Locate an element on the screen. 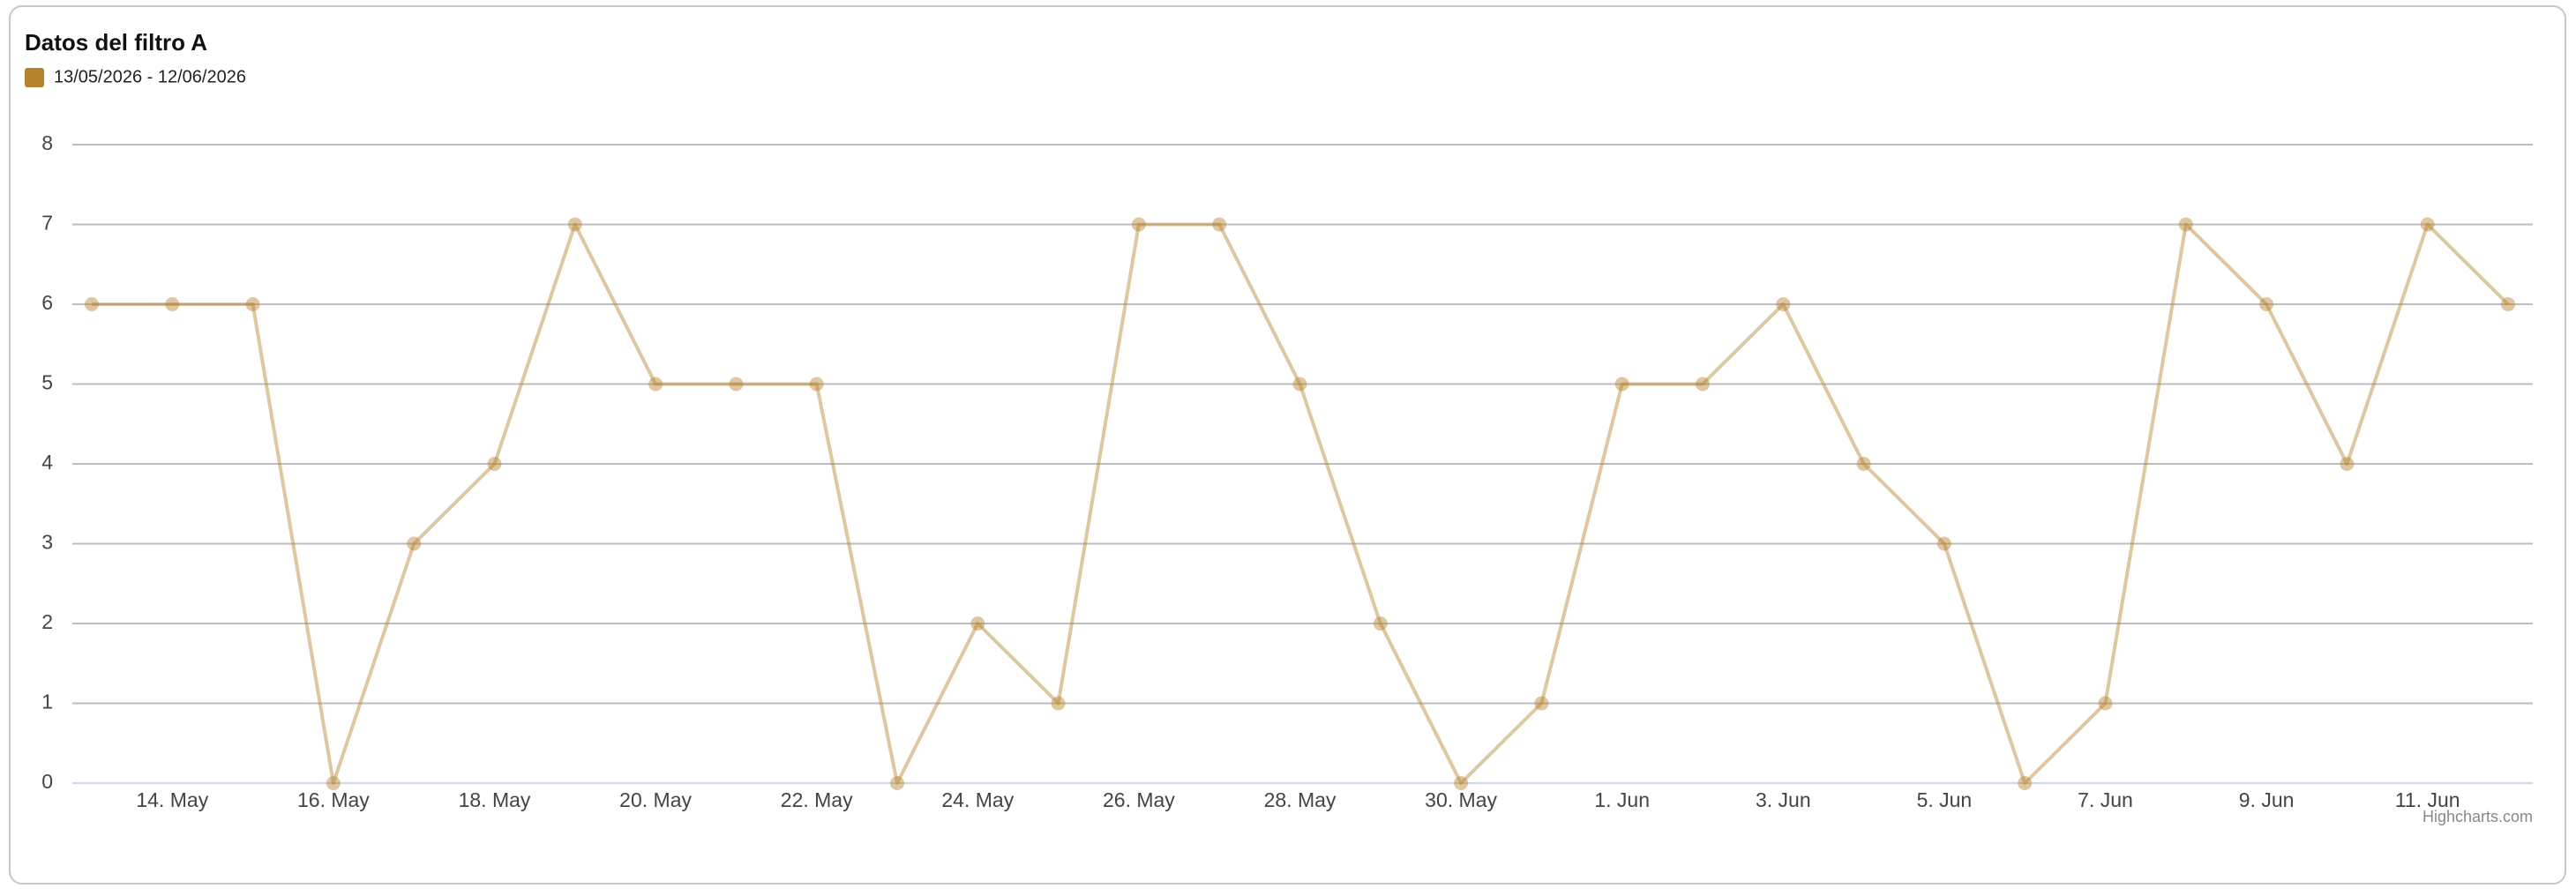 This screenshot has width=2576, height=896. x-tick-label: 3. Jun is located at coordinates (1784, 799).